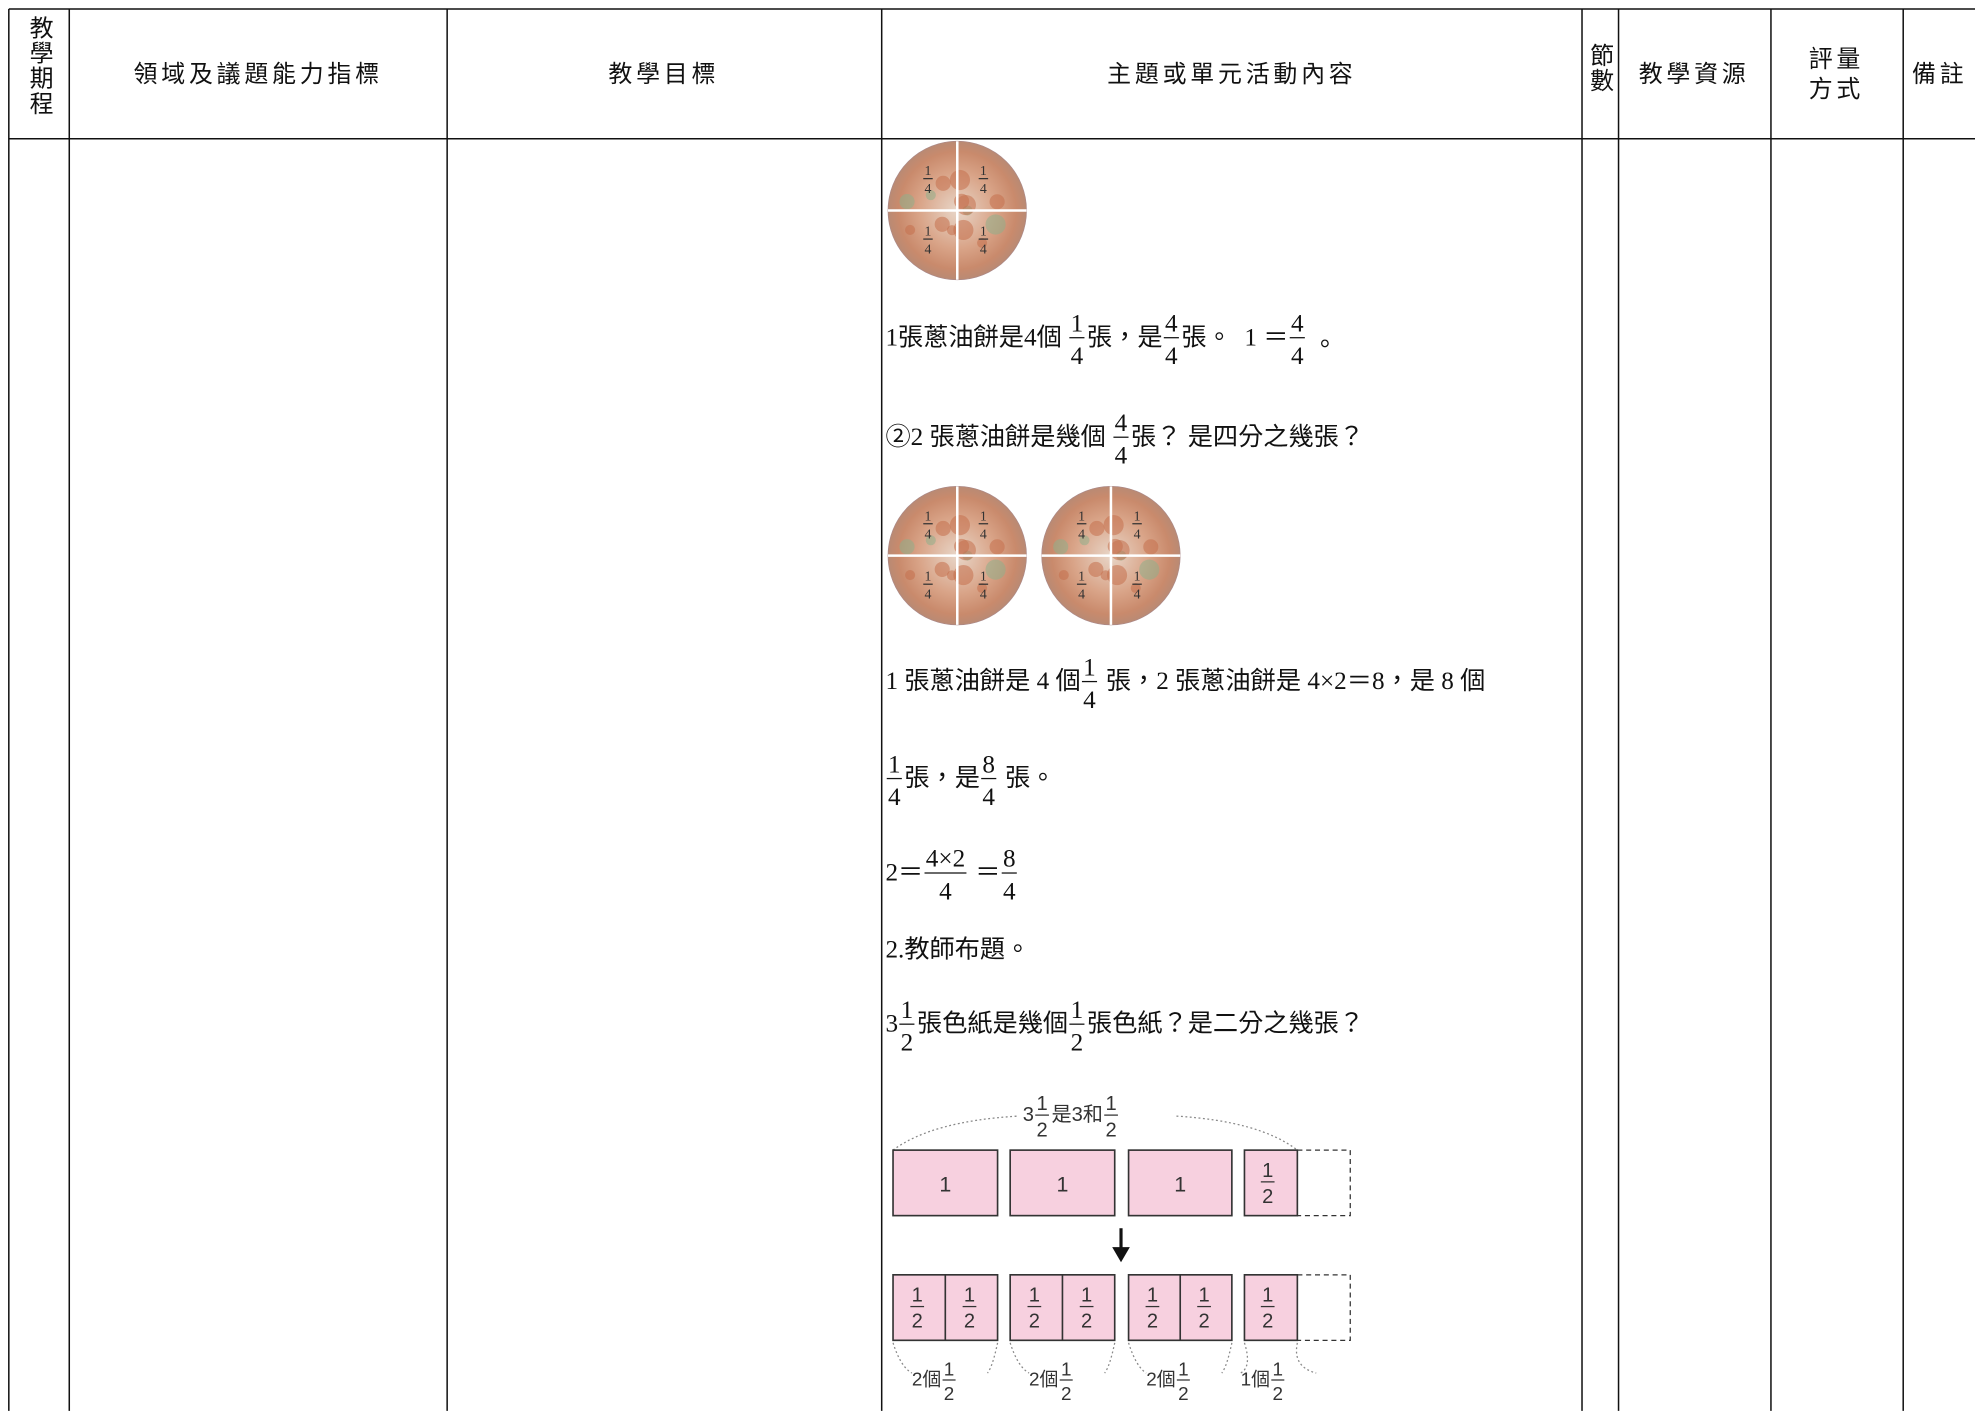 The image size is (1975, 1411). Describe the element at coordinates (1600, 68) in the screenshot. I see `header-cell: 節數` at that location.